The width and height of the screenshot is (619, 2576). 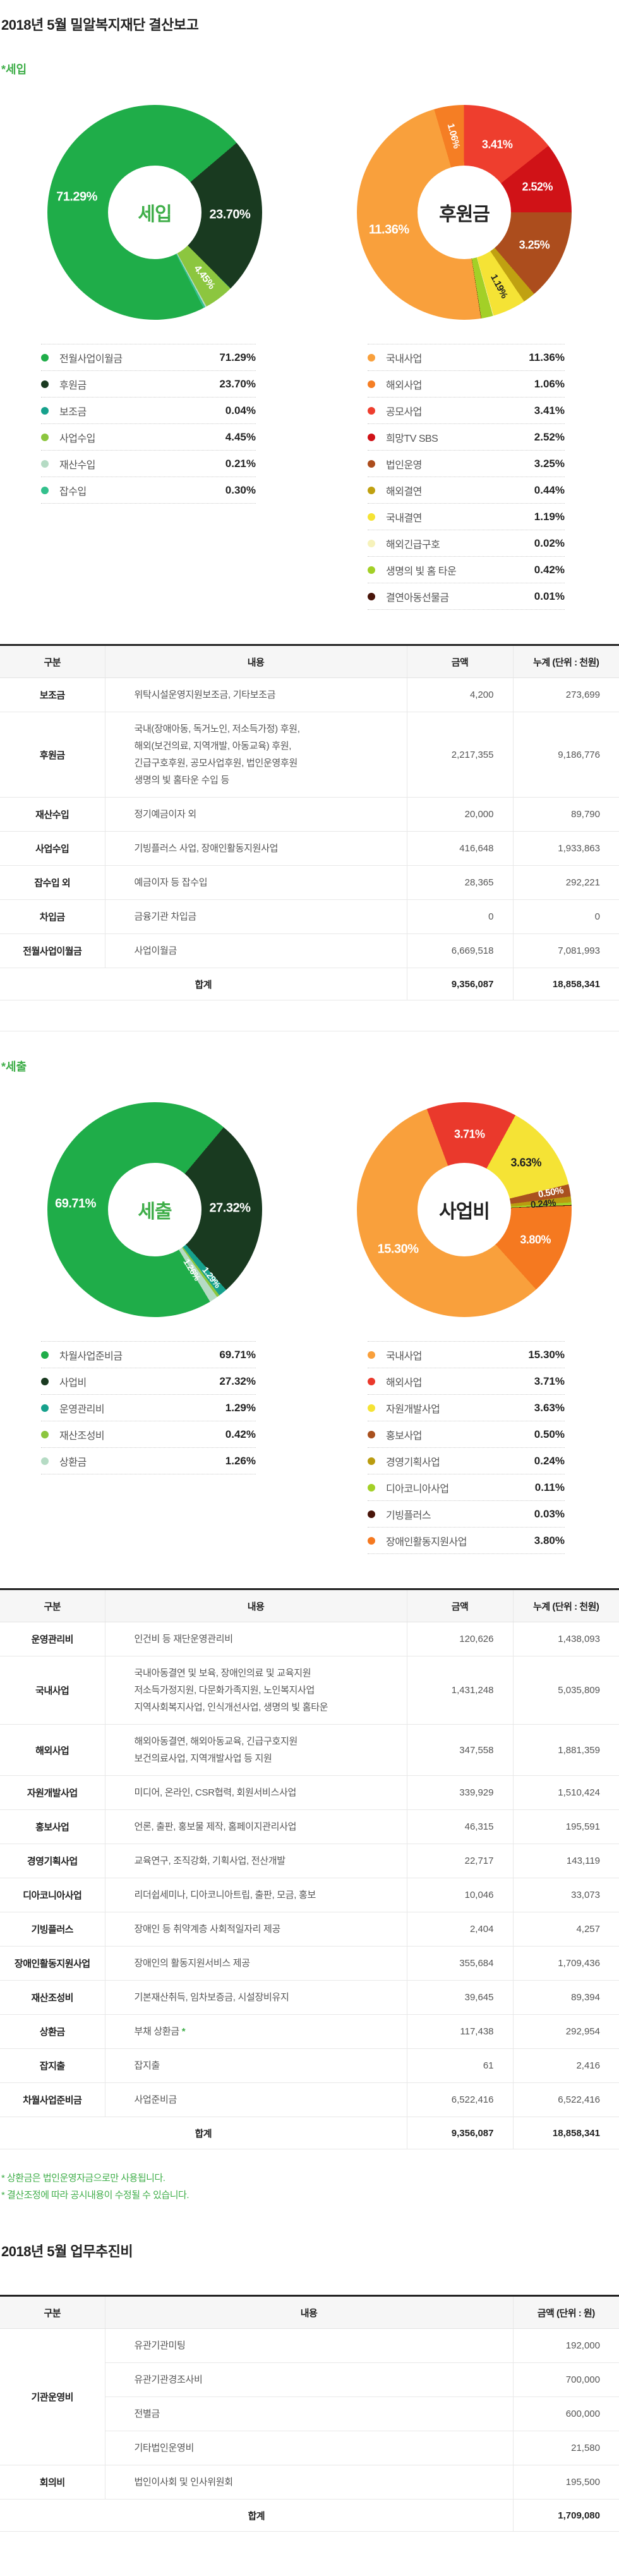 I want to click on legend-item-percent: 1.19%, so click(x=549, y=516).